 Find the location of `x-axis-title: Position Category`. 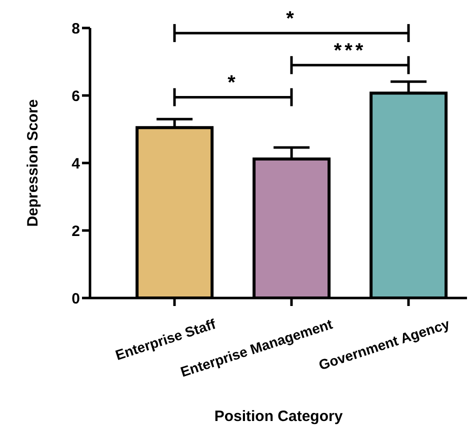

x-axis-title: Position Category is located at coordinates (279, 416).